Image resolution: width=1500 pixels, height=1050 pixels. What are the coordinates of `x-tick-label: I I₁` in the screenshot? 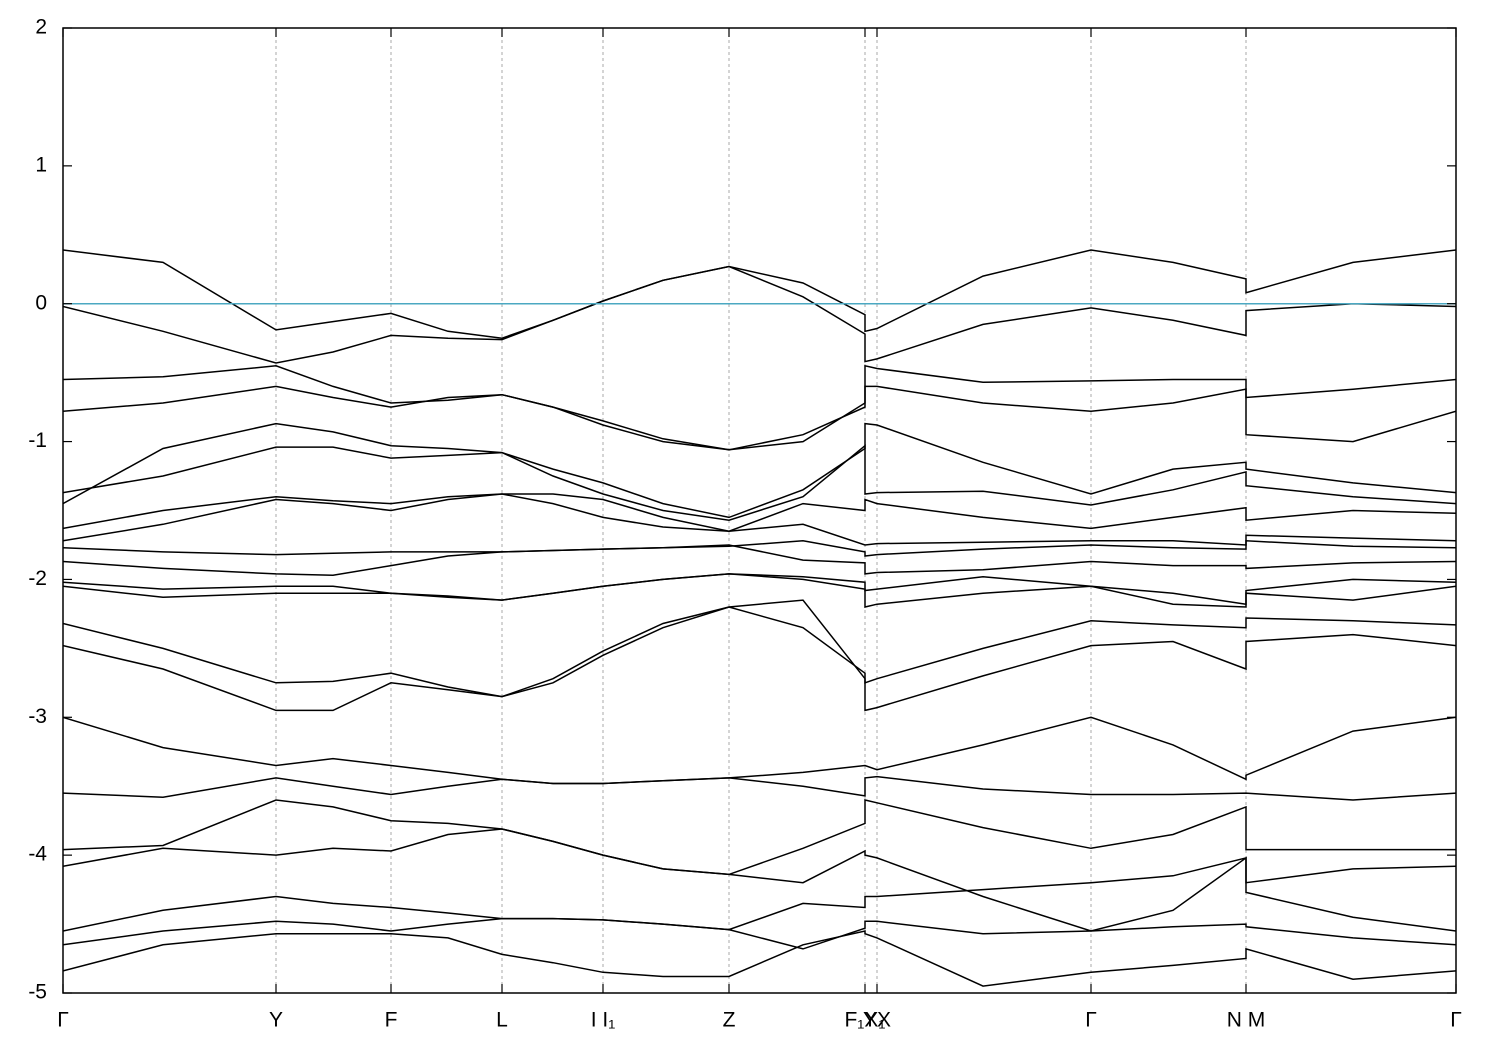 It's located at (603, 1020).